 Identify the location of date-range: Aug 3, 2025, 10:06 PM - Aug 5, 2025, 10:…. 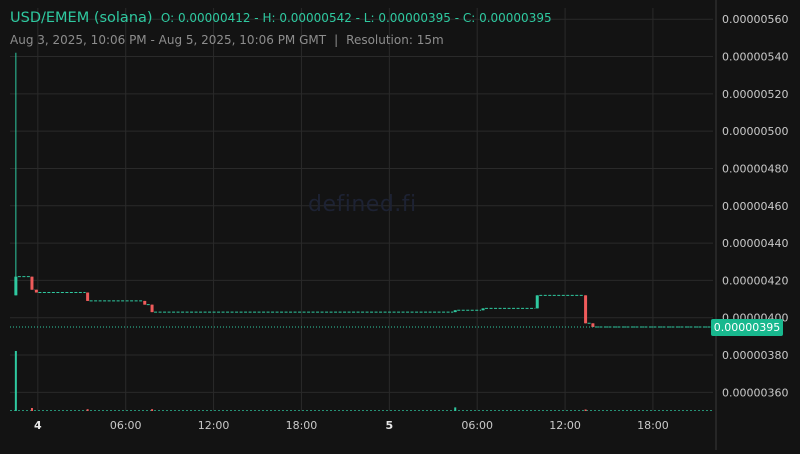
(168, 40).